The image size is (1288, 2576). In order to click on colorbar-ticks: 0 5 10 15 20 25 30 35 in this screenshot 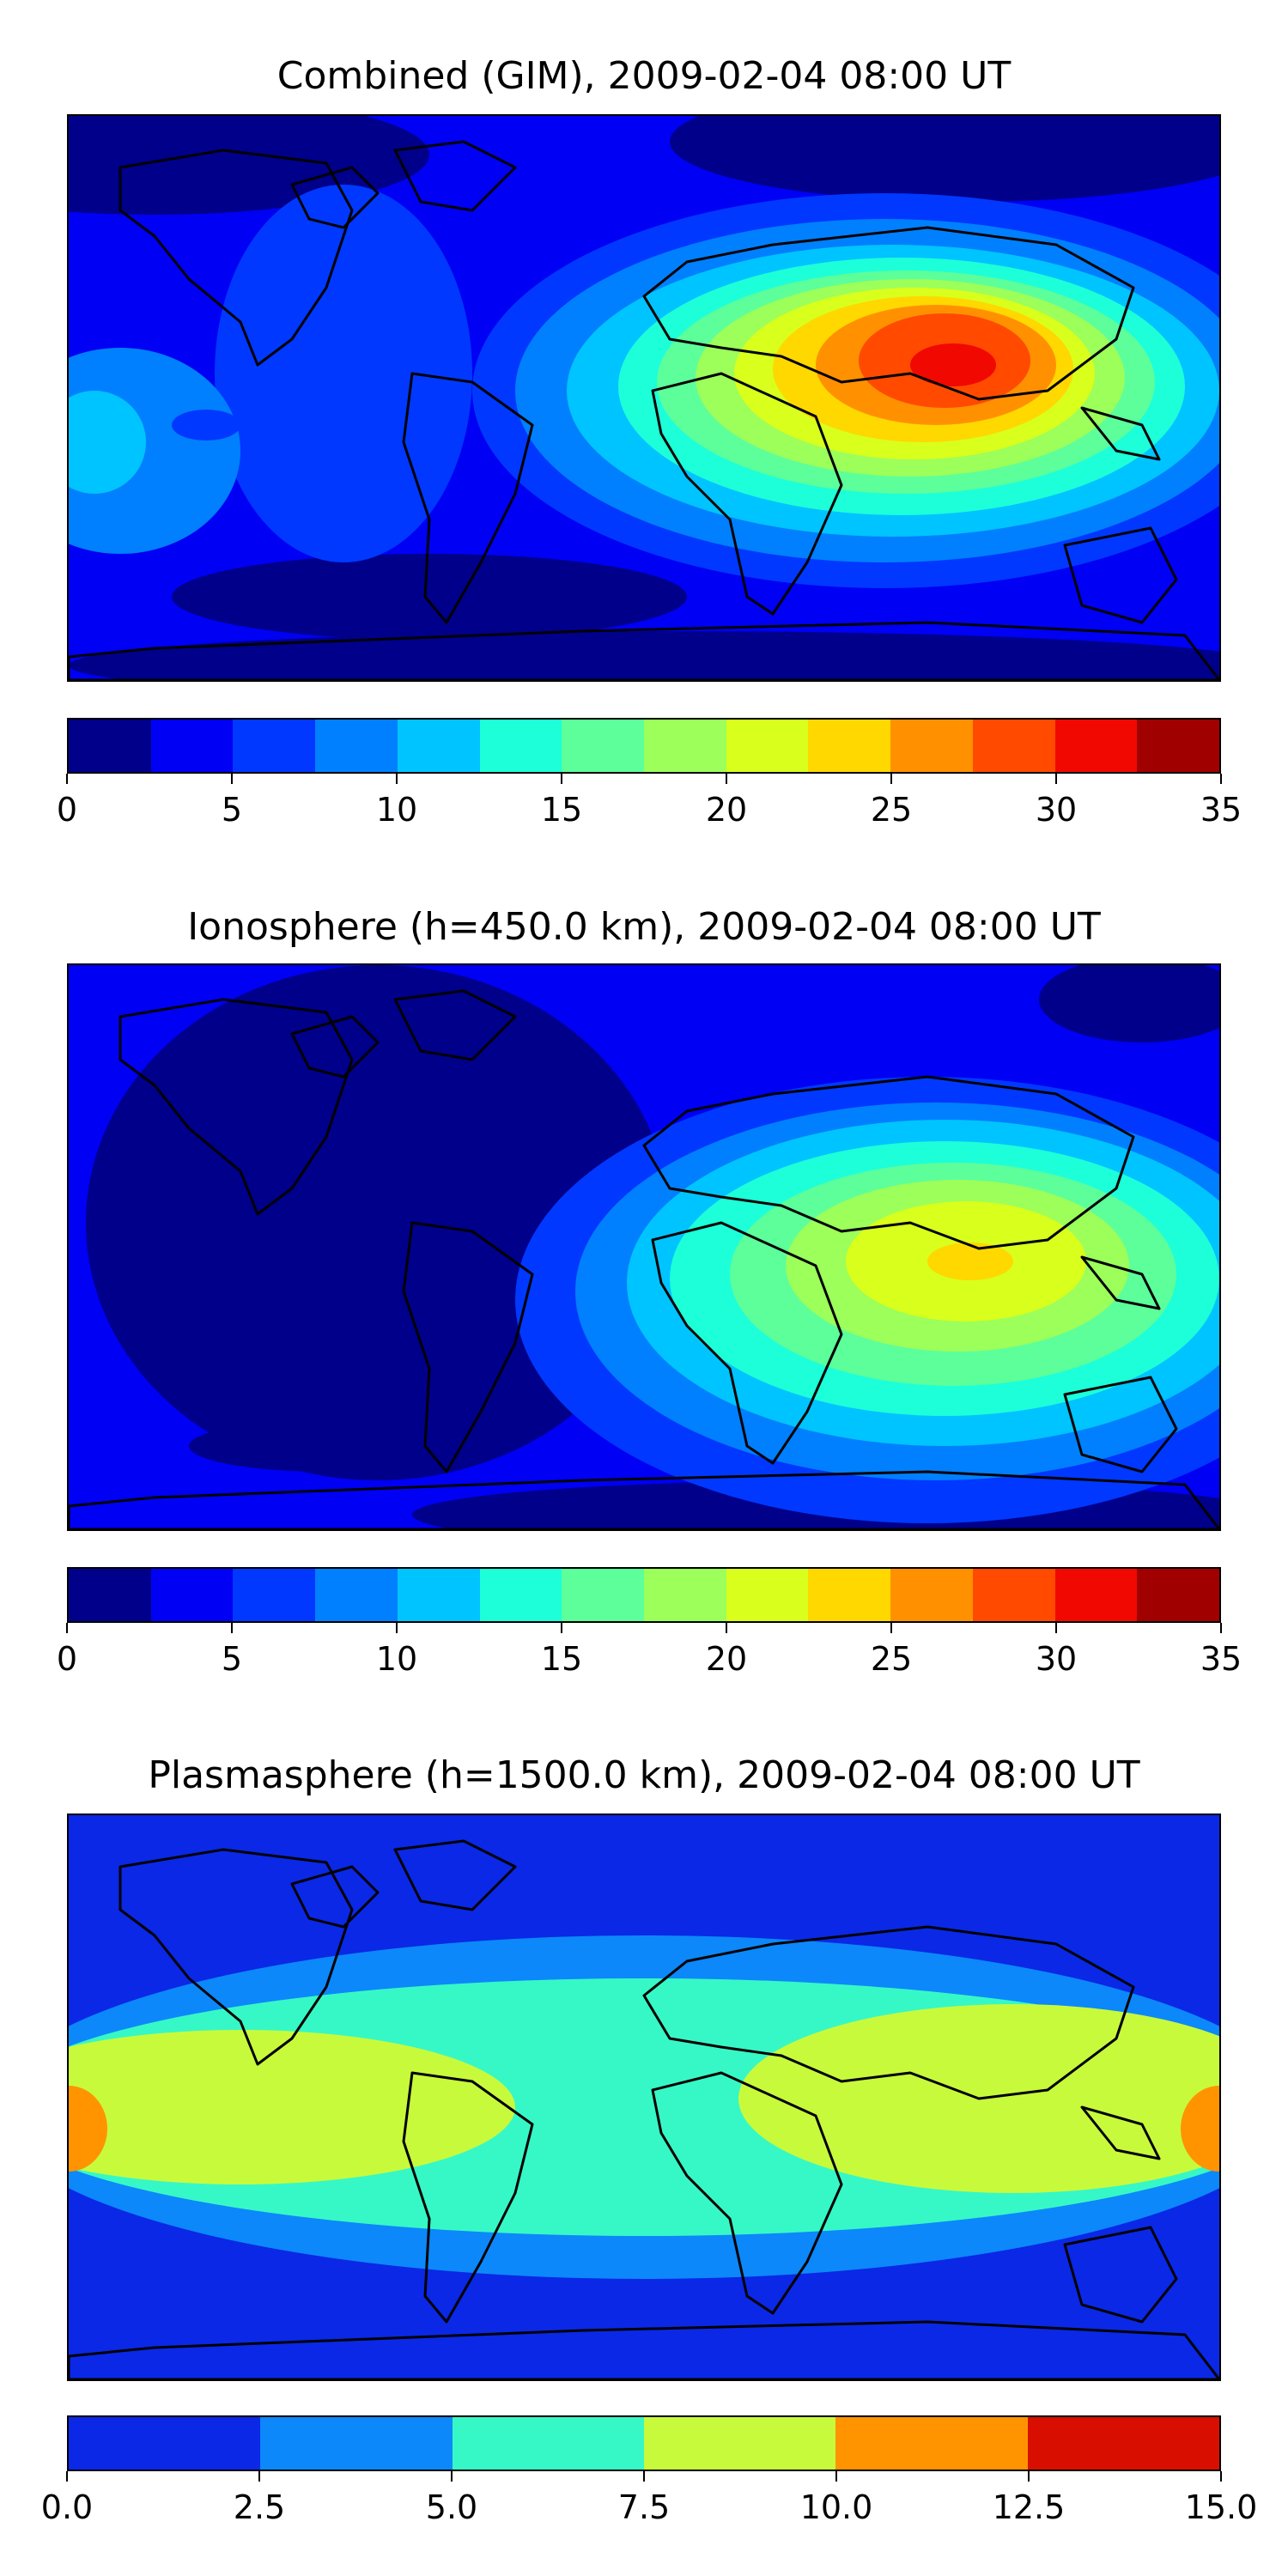, I will do `click(649, 801)`.